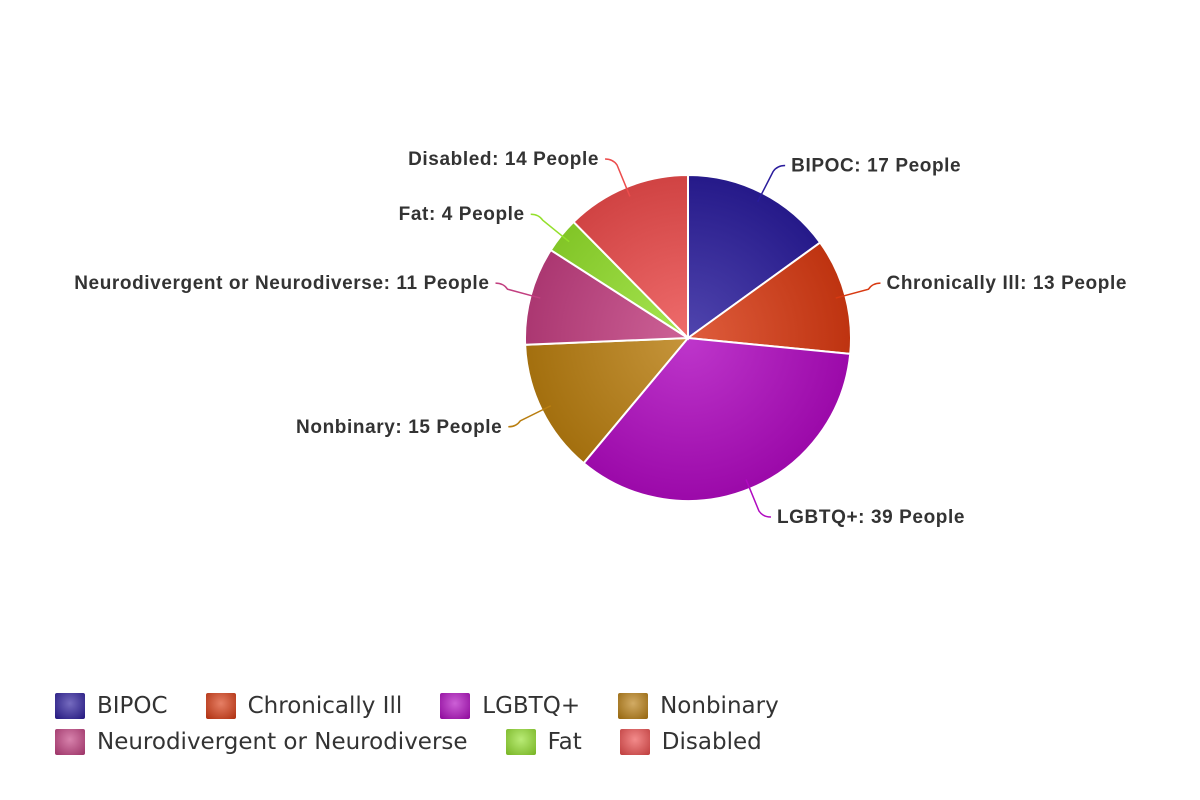  What do you see at coordinates (518, 290) in the screenshot?
I see `leader-line-neurodivergent-or-neurodiverse` at bounding box center [518, 290].